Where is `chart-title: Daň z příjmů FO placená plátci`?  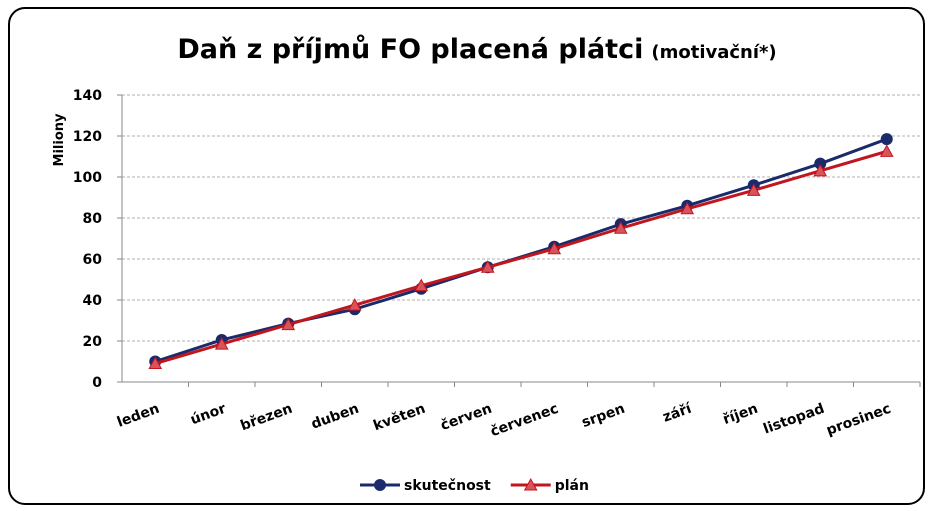 chart-title: Daň z příjmů FO placená plátci is located at coordinates (410, 49).